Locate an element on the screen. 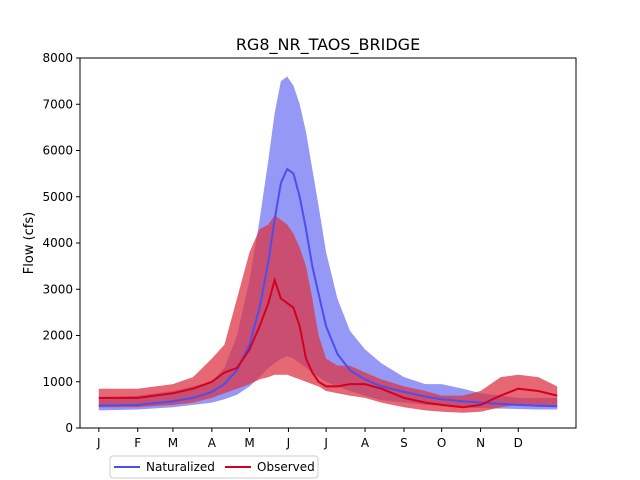 The height and width of the screenshot is (480, 640). legend: Naturalized Observed is located at coordinates (214, 467).